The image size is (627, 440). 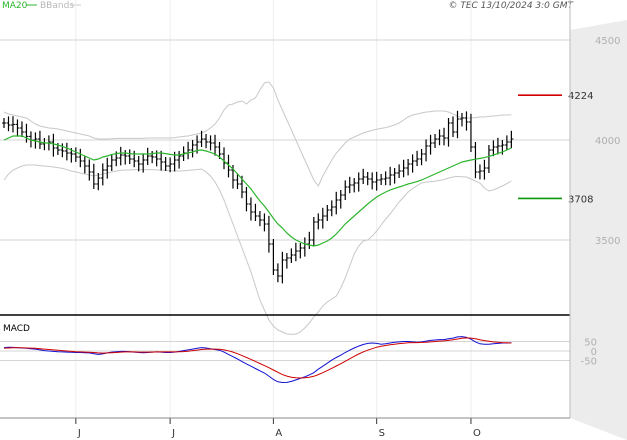 I want to click on macd-y-axis: 500-50, so click(x=589, y=353).